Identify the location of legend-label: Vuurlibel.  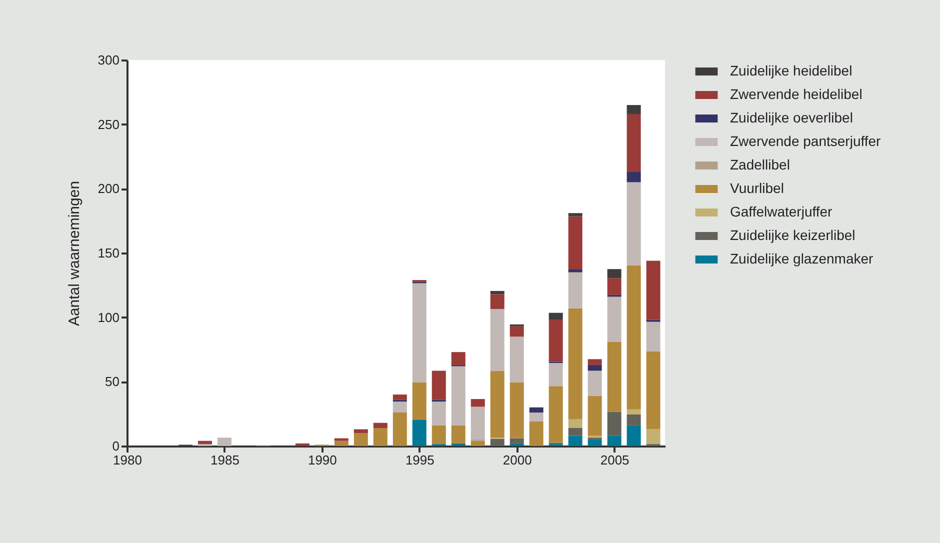
(757, 188).